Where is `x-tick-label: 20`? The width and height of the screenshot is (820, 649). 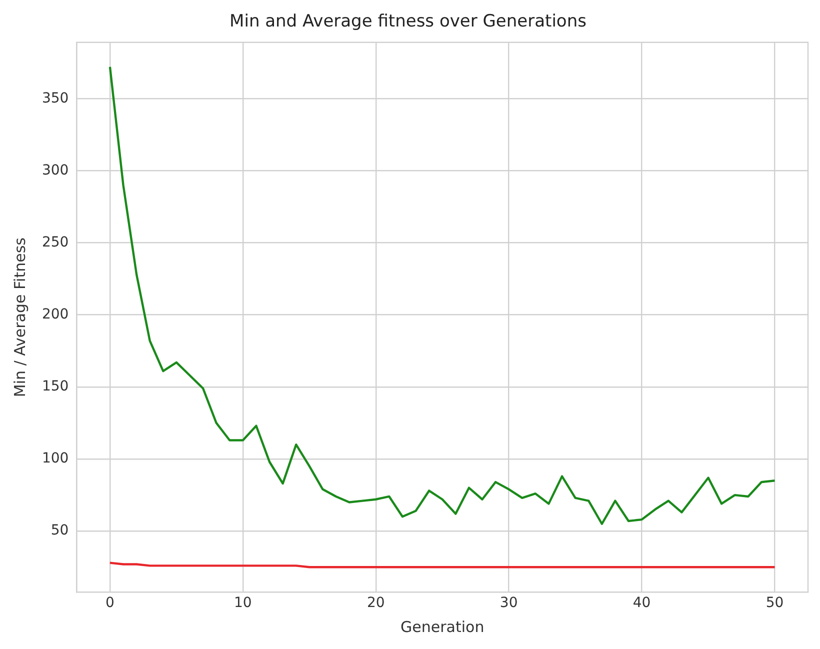
x-tick-label: 20 is located at coordinates (375, 603).